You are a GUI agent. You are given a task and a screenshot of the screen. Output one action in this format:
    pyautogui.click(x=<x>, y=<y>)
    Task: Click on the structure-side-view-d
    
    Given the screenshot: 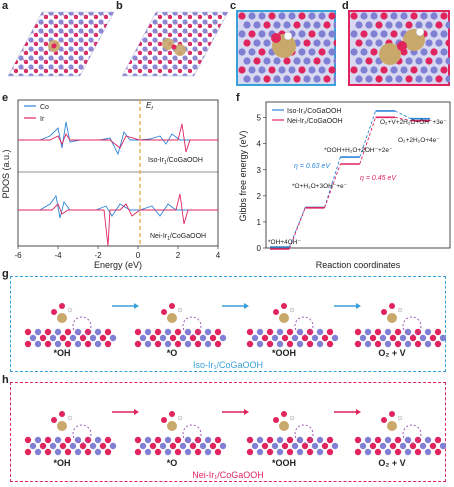 What is the action you would take?
    pyautogui.click(x=399, y=48)
    